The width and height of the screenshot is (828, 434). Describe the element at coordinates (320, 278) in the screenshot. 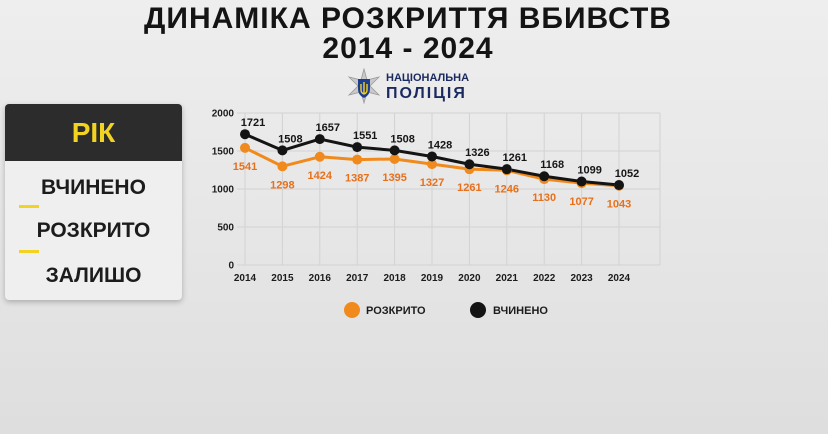

I see `x-tick-label: 2016` at that location.